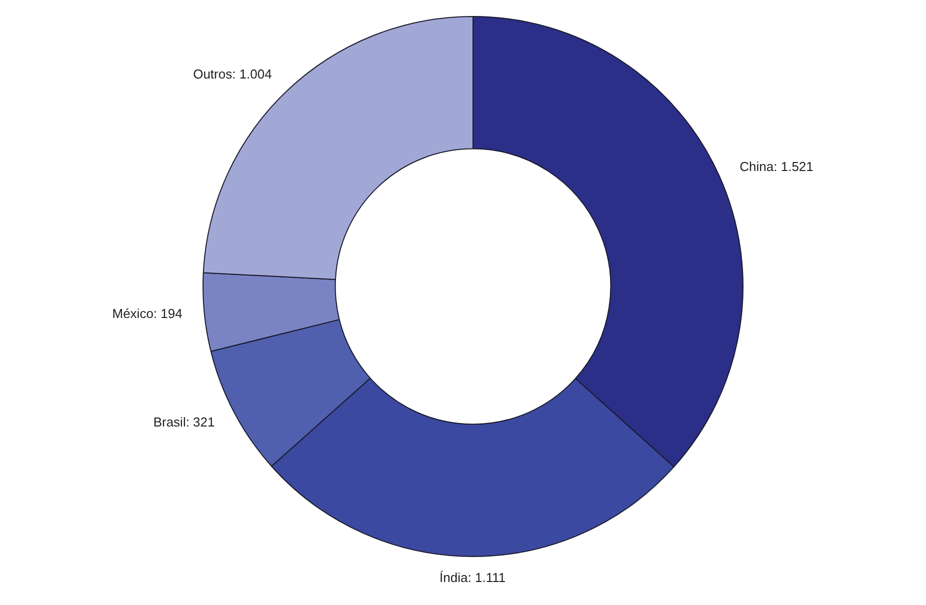 Image resolution: width=926 pixels, height=605 pixels. I want to click on slice-label: Outros: 1.004, so click(232, 74).